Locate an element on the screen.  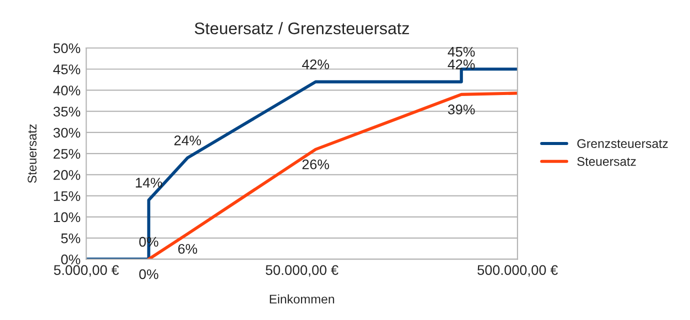
y-tick-label: 15% is located at coordinates (67, 196).